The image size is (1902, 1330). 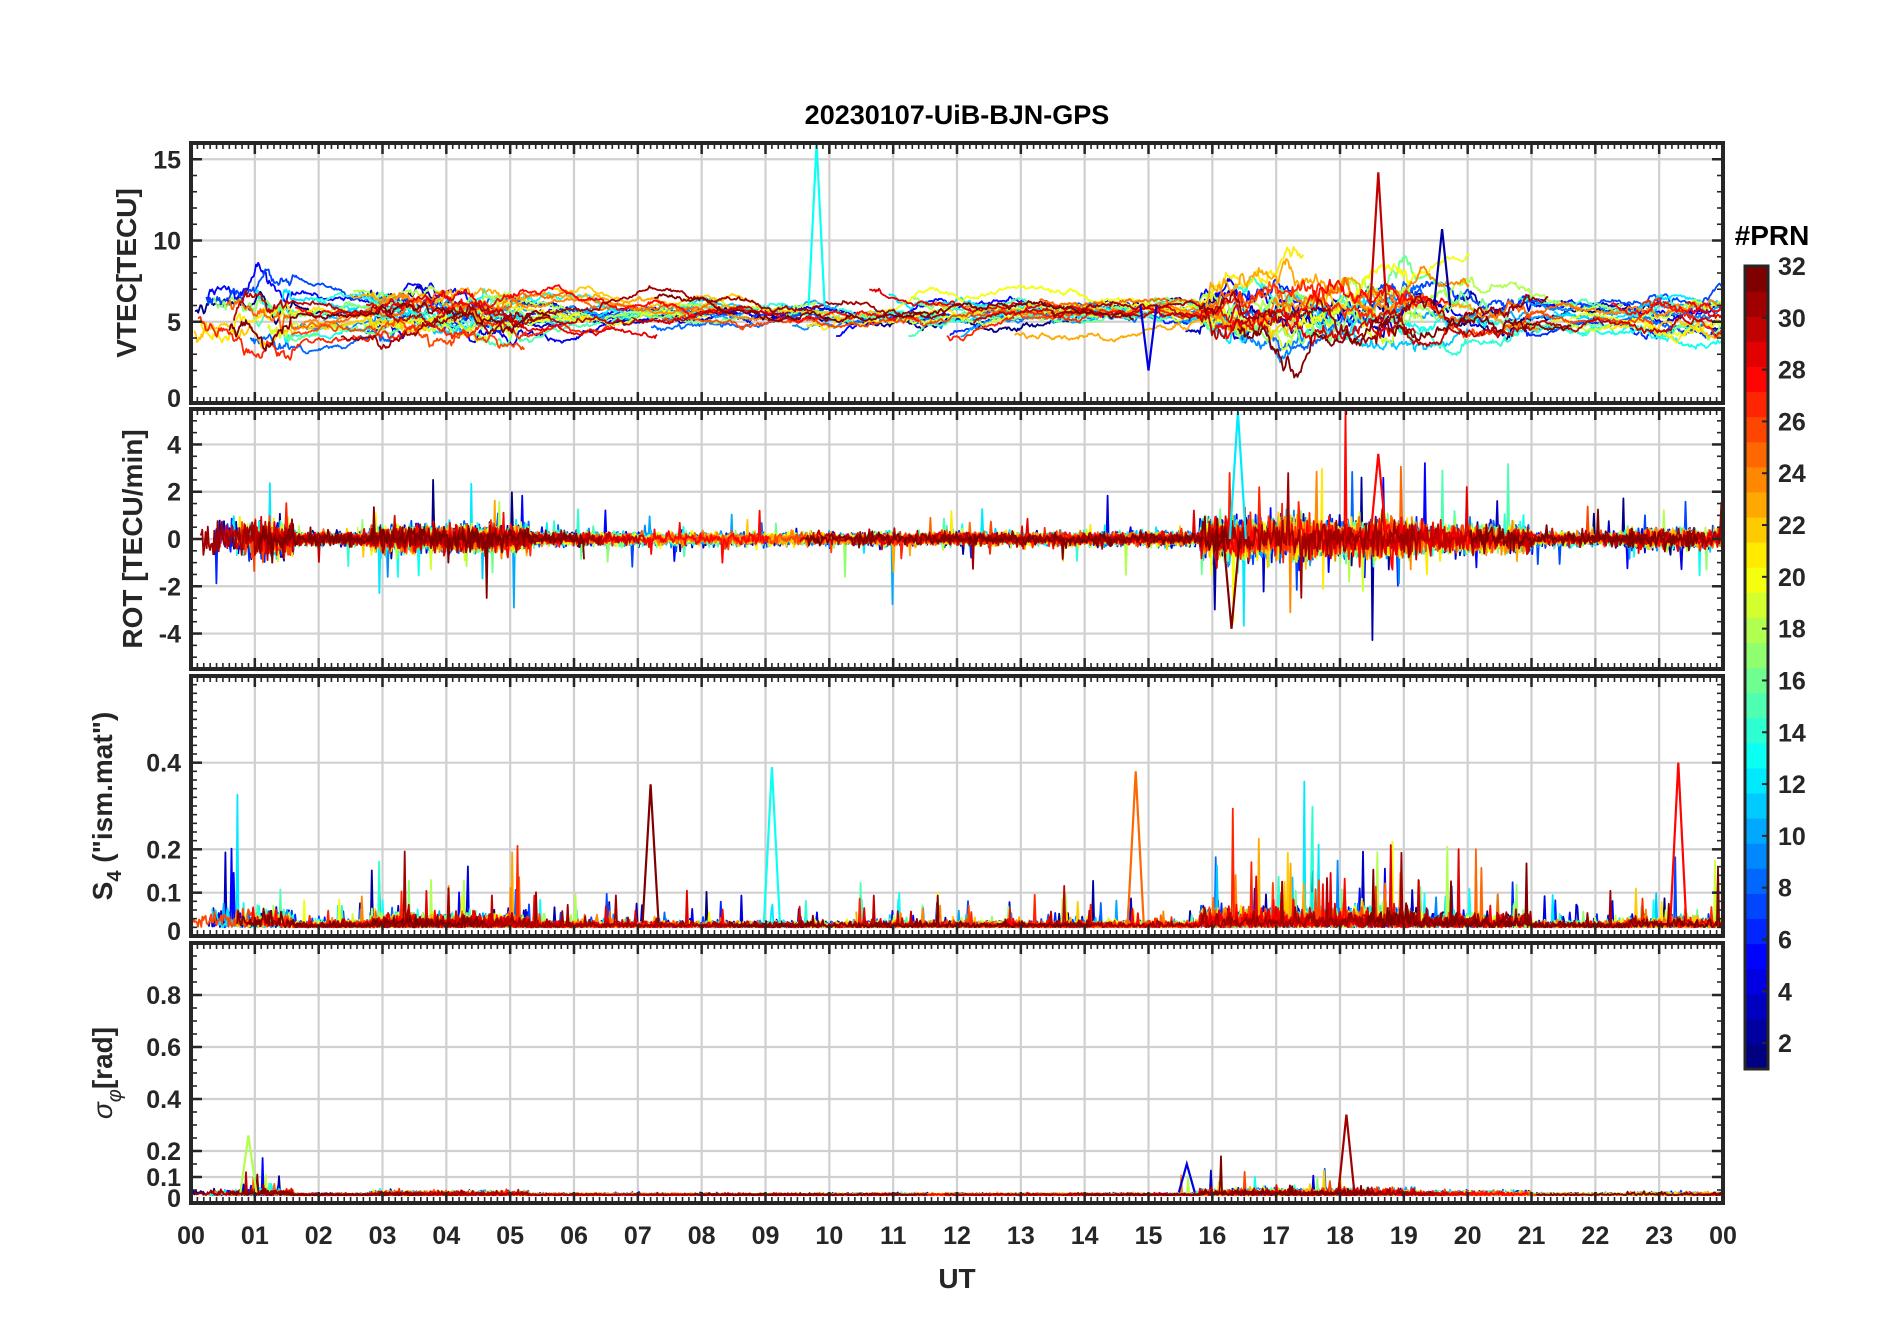 What do you see at coordinates (1149, 1236) in the screenshot?
I see `x-tick-label: 15` at bounding box center [1149, 1236].